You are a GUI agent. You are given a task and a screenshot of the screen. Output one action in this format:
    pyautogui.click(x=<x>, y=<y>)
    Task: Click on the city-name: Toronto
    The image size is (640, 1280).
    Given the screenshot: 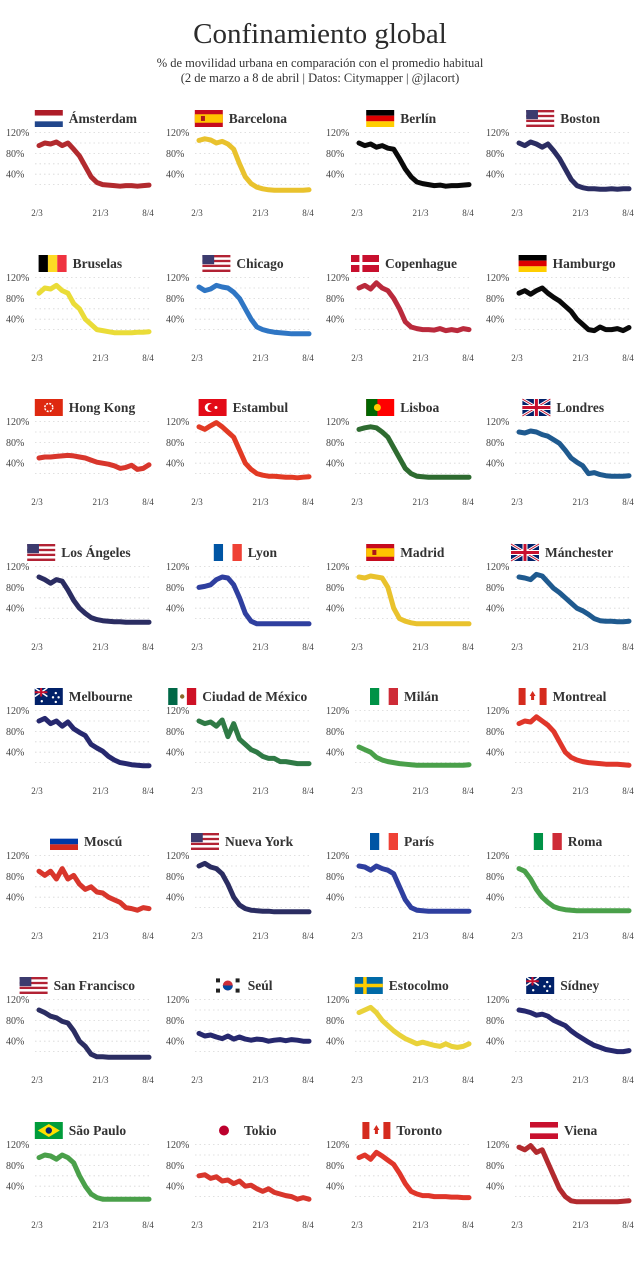 What is the action you would take?
    pyautogui.click(x=419, y=1130)
    